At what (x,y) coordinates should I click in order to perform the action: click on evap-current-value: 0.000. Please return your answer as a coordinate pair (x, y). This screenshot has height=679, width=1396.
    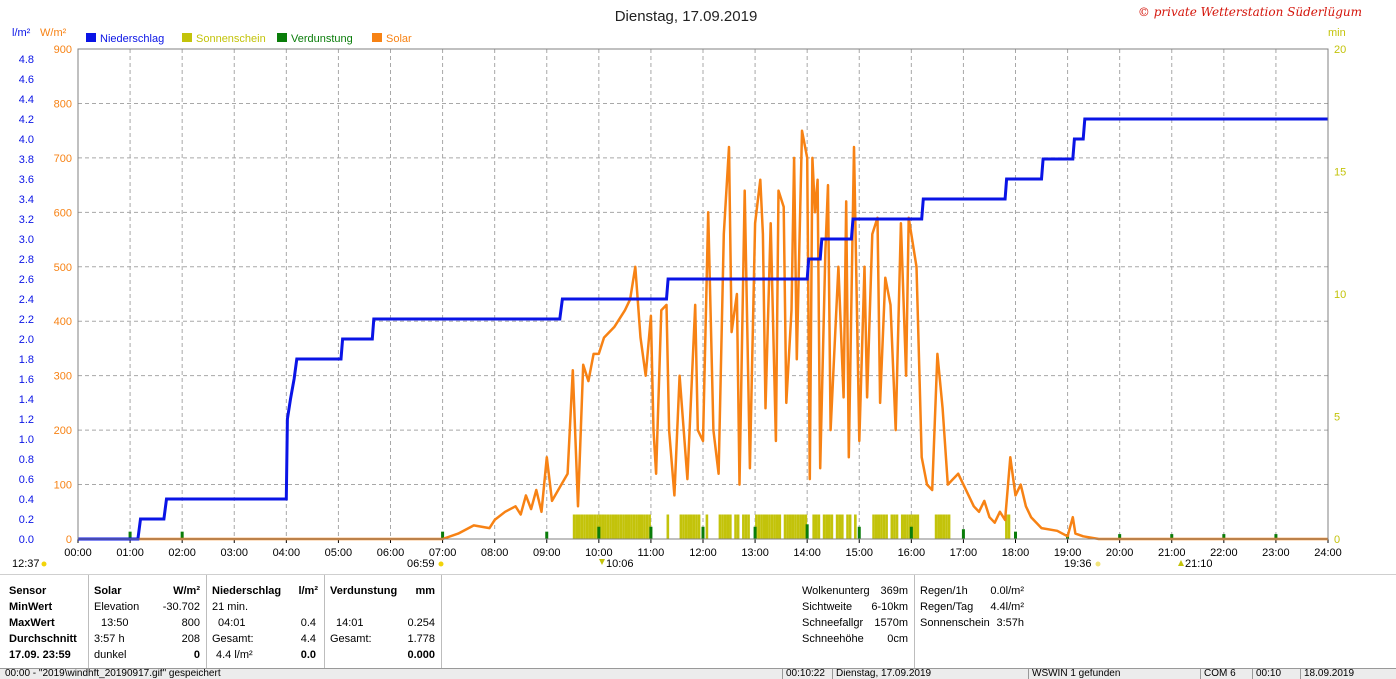
    Looking at the image, I should click on (421, 655).